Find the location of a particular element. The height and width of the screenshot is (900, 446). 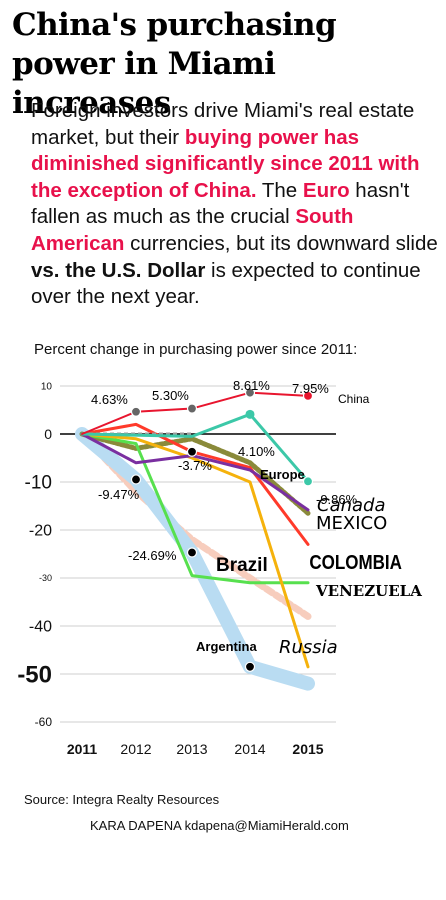

series-label-colombia: COLOMBIA is located at coordinates (355, 562).